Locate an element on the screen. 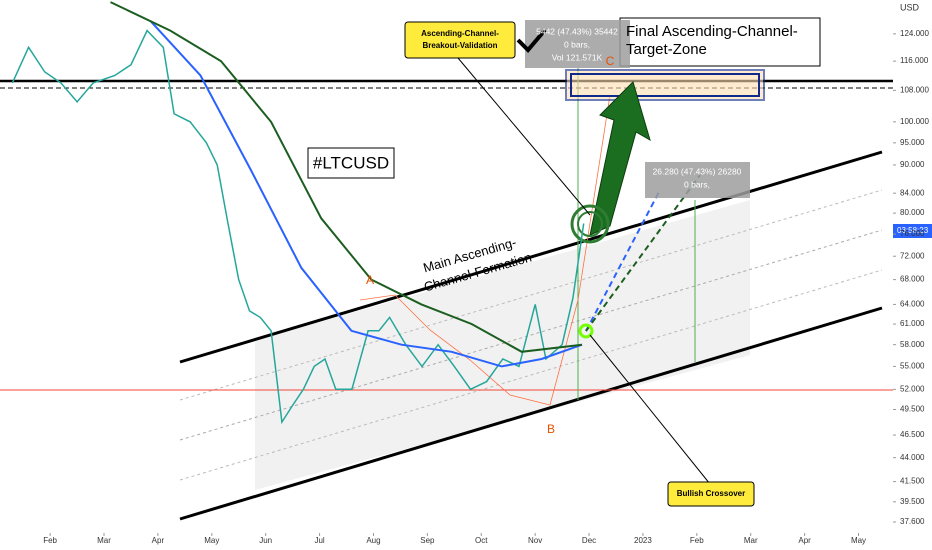  annotation: Final Ascending-Channel- is located at coordinates (712, 31).